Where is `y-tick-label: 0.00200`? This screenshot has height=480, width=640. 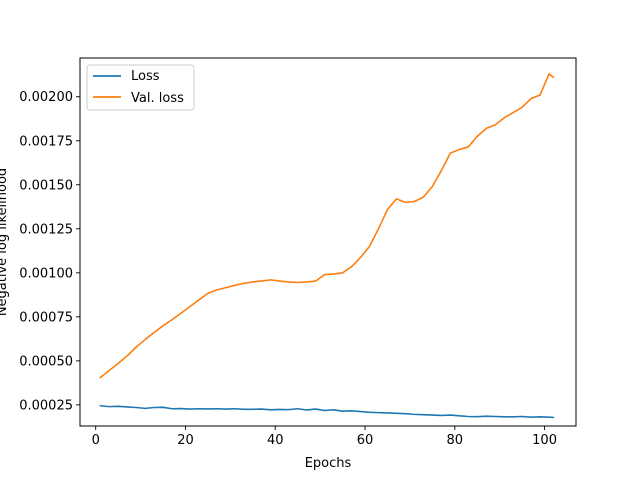 y-tick-label: 0.00200 is located at coordinates (46, 97).